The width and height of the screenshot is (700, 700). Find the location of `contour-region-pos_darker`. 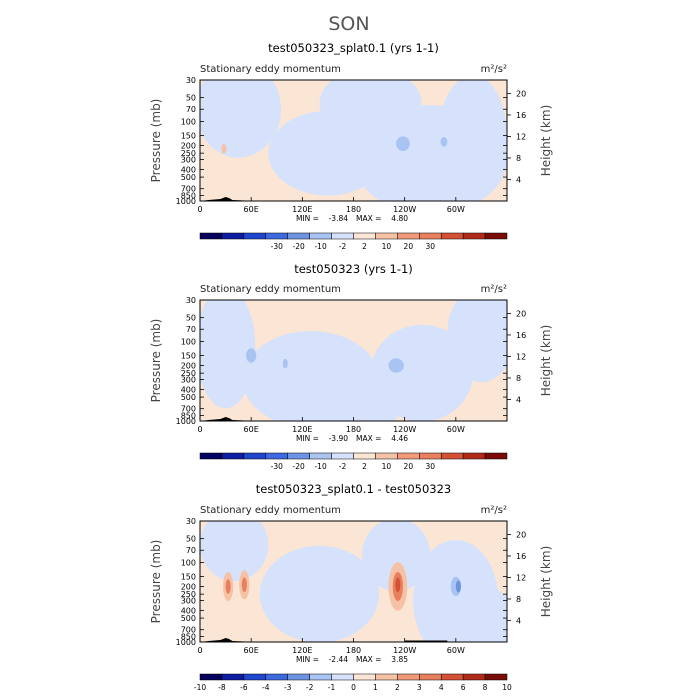

contour-region-pos_darker is located at coordinates (398, 584).